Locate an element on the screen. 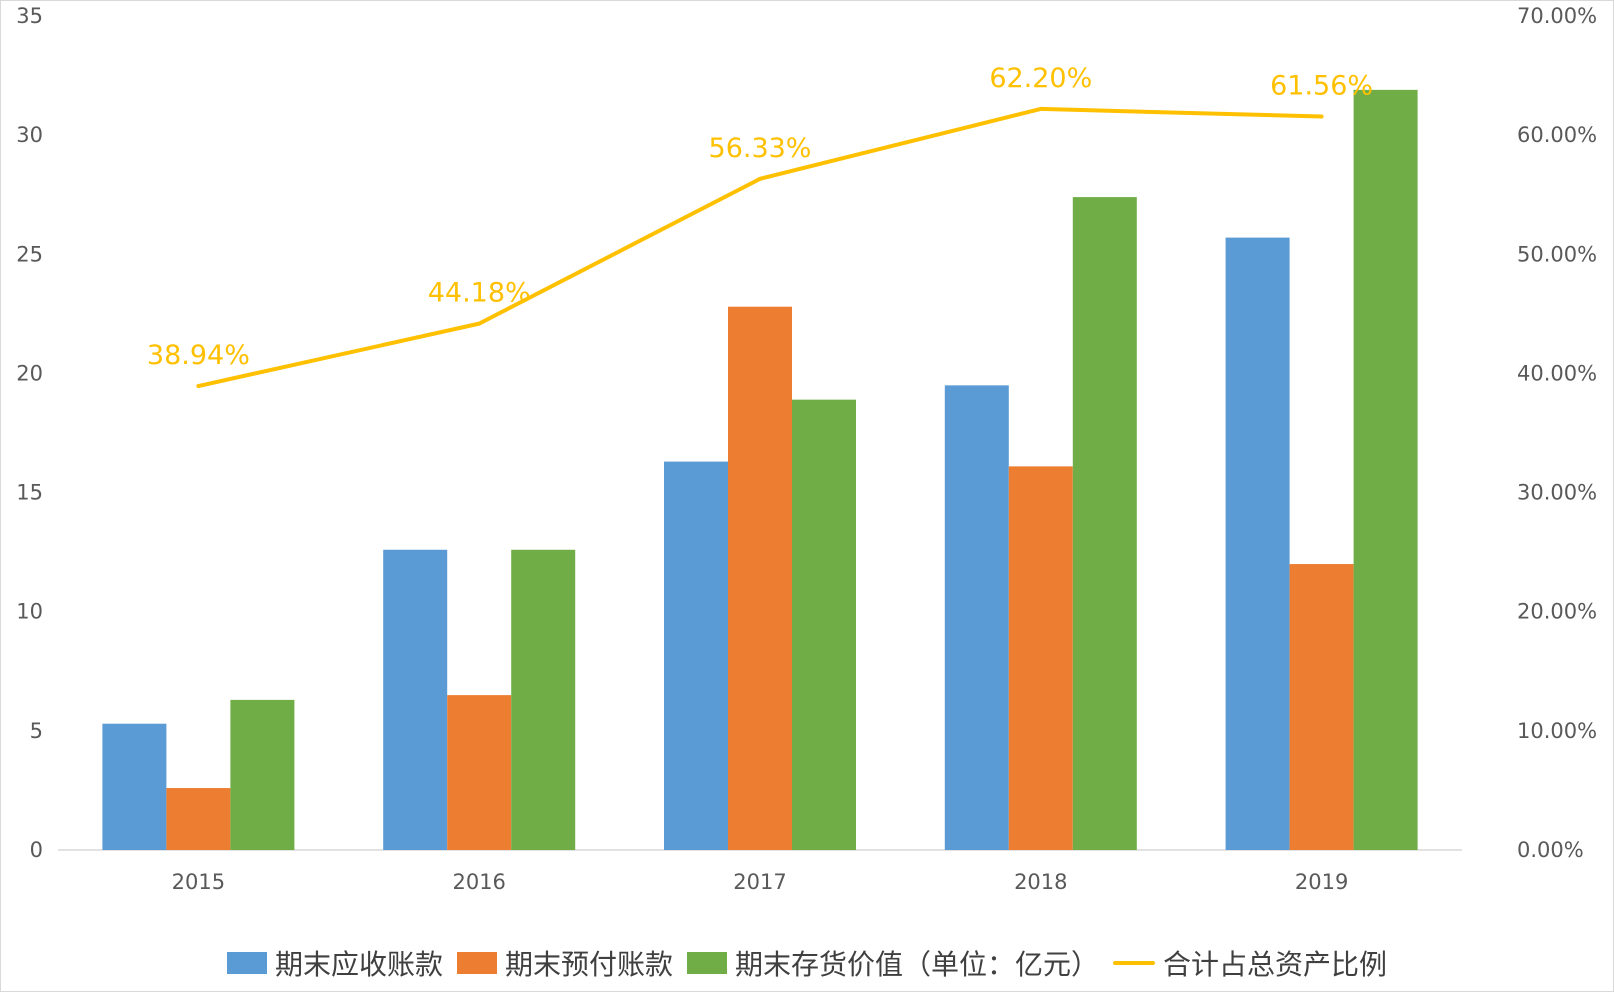 This screenshot has height=992, width=1614. legend-item-ratio: 合计占总资产比例 is located at coordinates (1250, 963).